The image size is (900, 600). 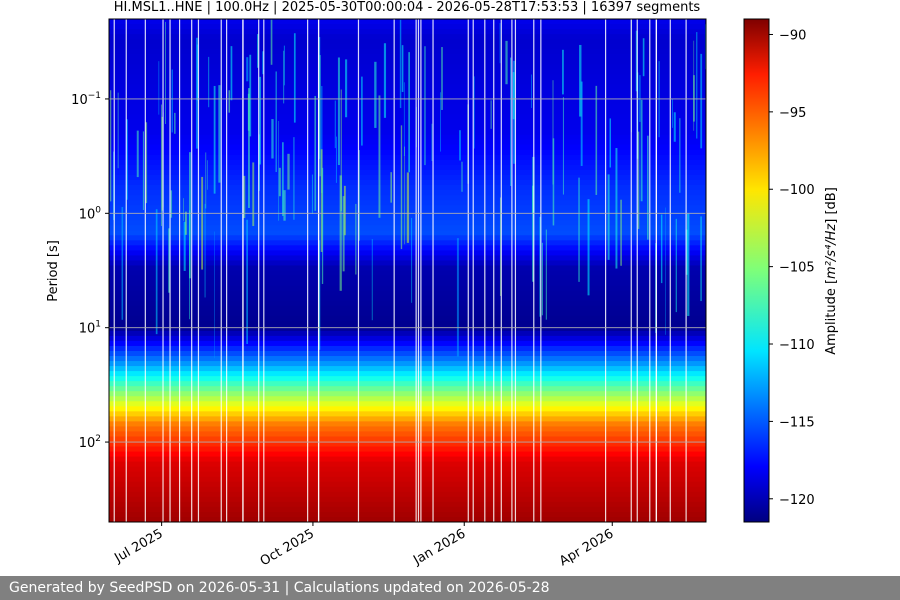 What do you see at coordinates (586, 547) in the screenshot?
I see `x-tick-label: Apr 2026` at bounding box center [586, 547].